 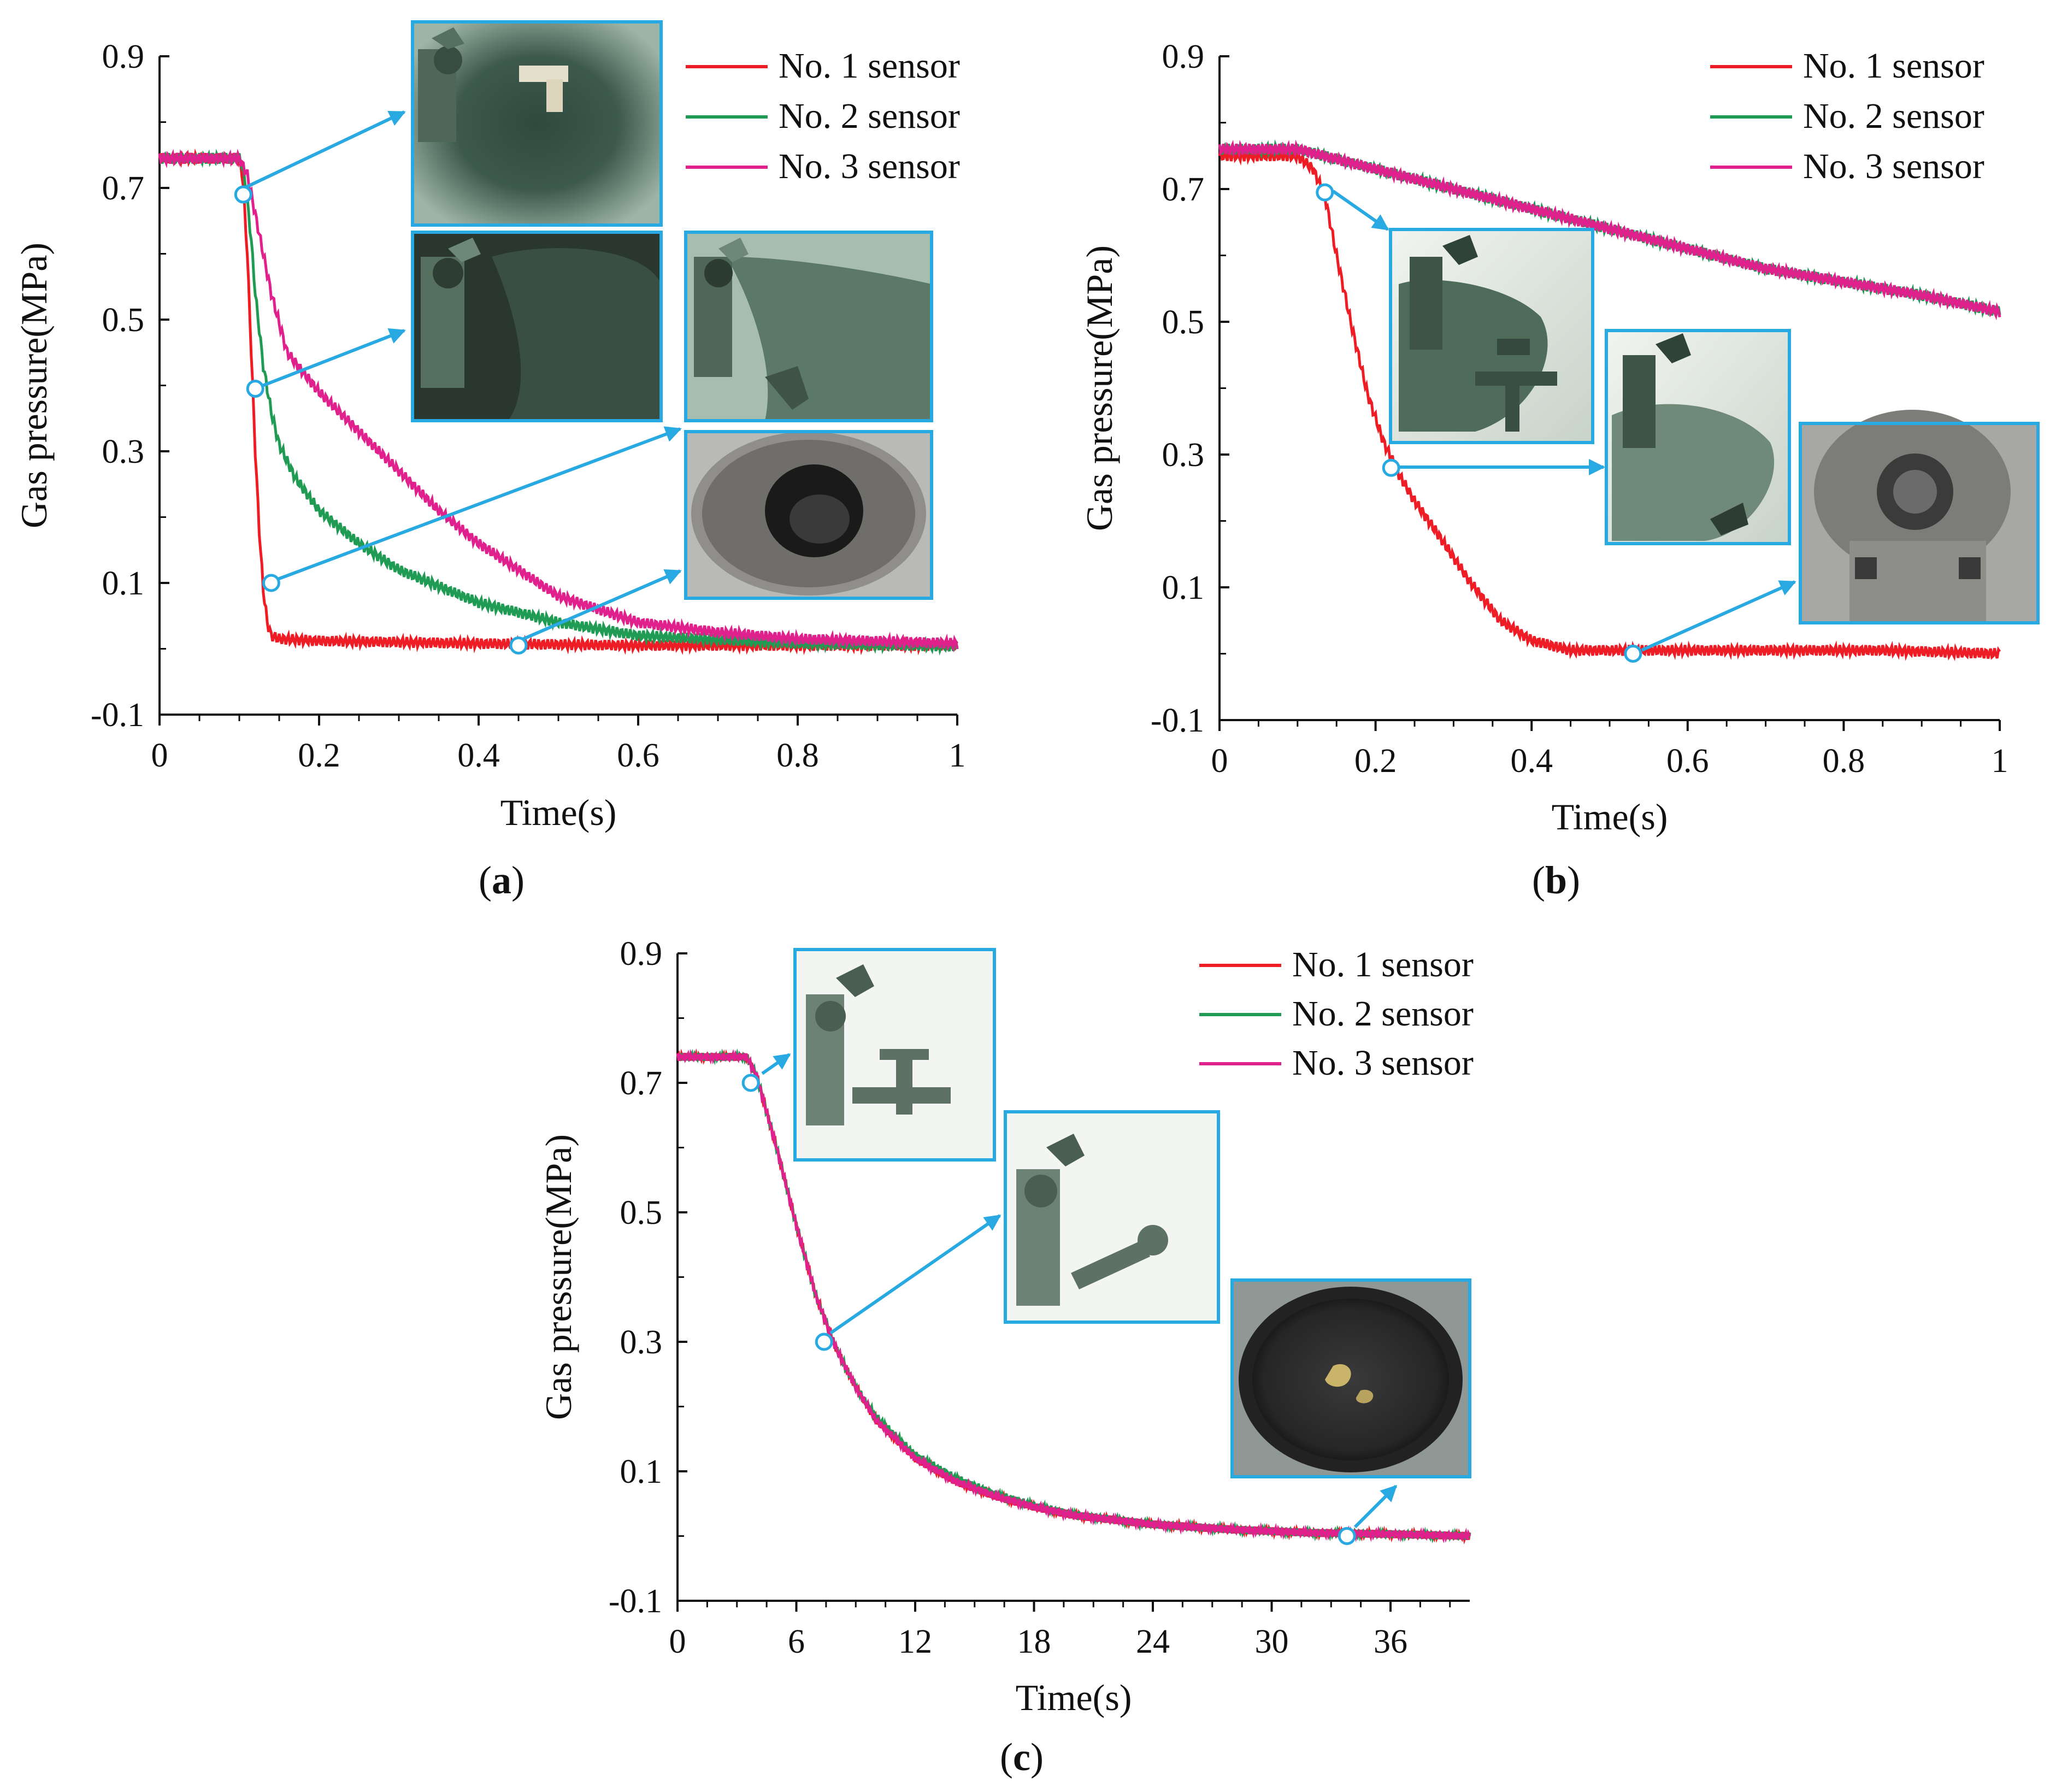 What do you see at coordinates (638, 755) in the screenshot?
I see `x-tick-label: 0.6` at bounding box center [638, 755].